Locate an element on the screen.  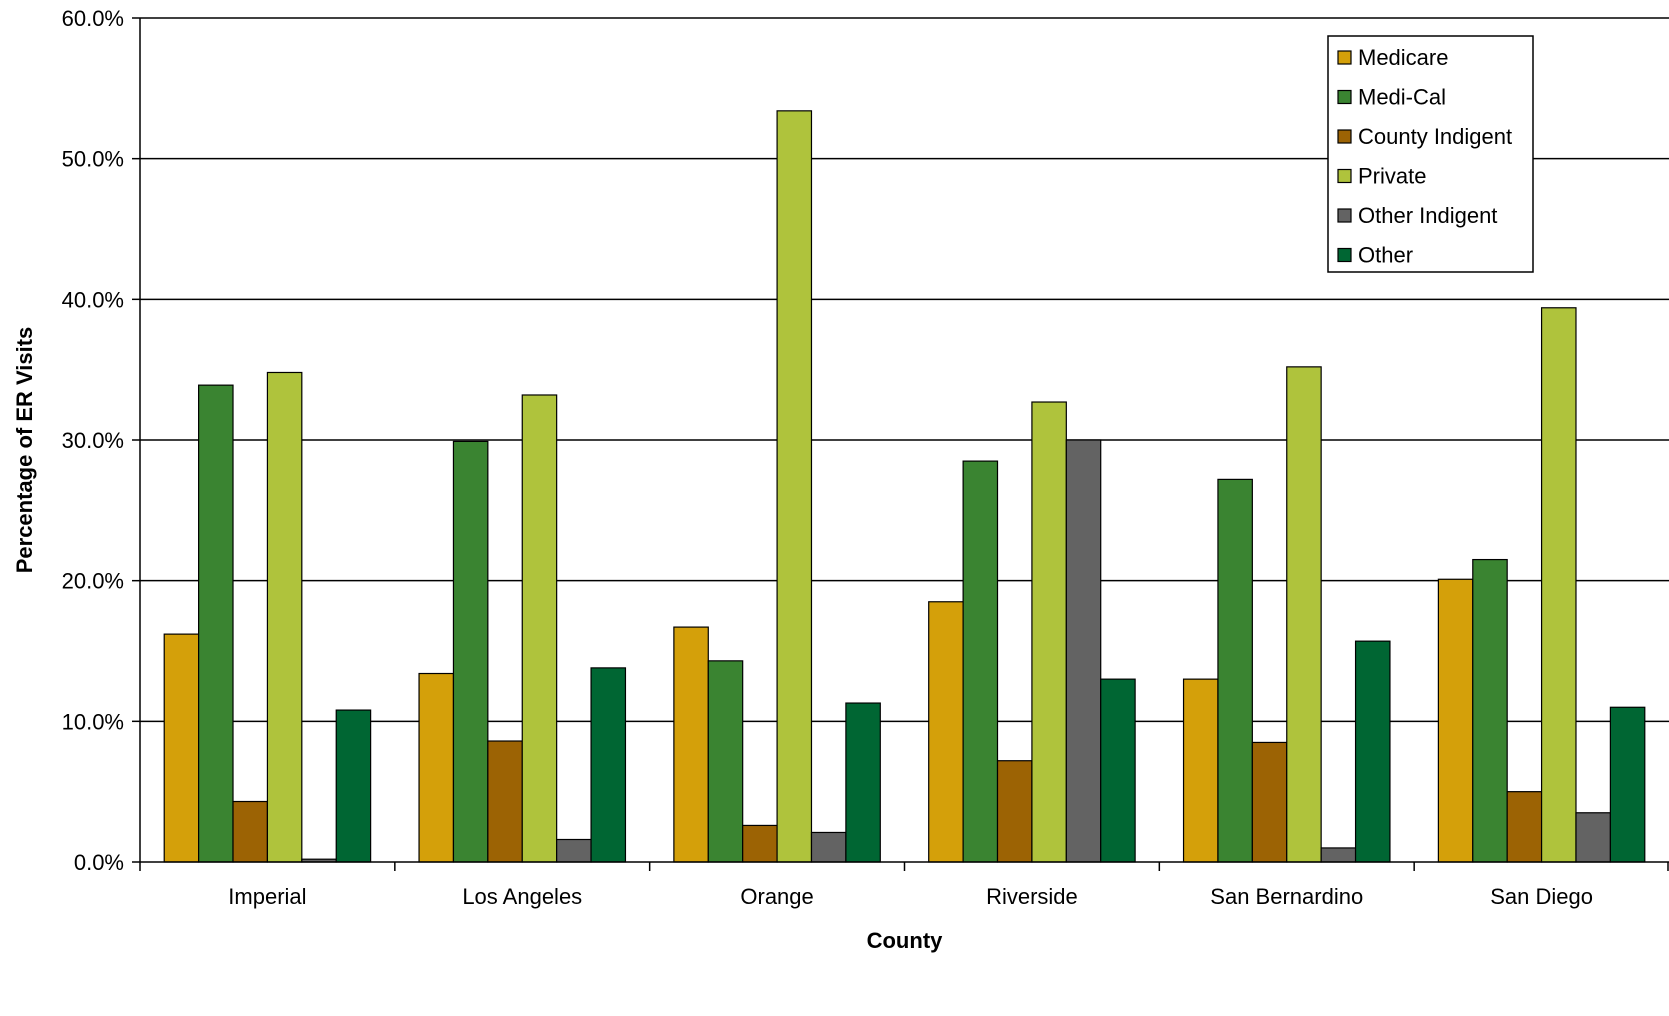
bar-medi-cal-riverside is located at coordinates (980, 661).